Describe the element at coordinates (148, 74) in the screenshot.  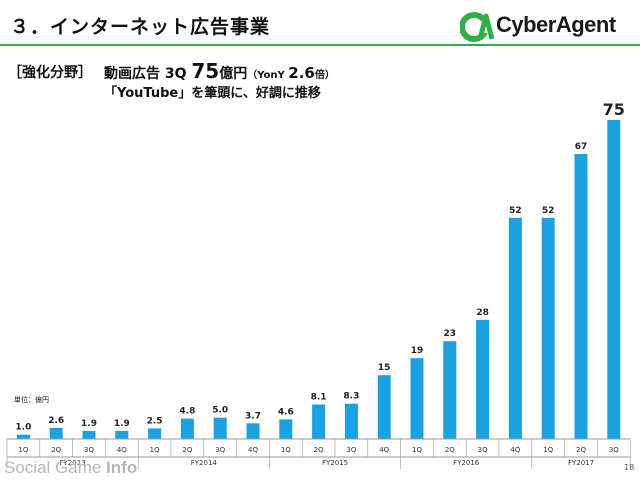
I see `headline-prefix: 動画広告 3Q` at that location.